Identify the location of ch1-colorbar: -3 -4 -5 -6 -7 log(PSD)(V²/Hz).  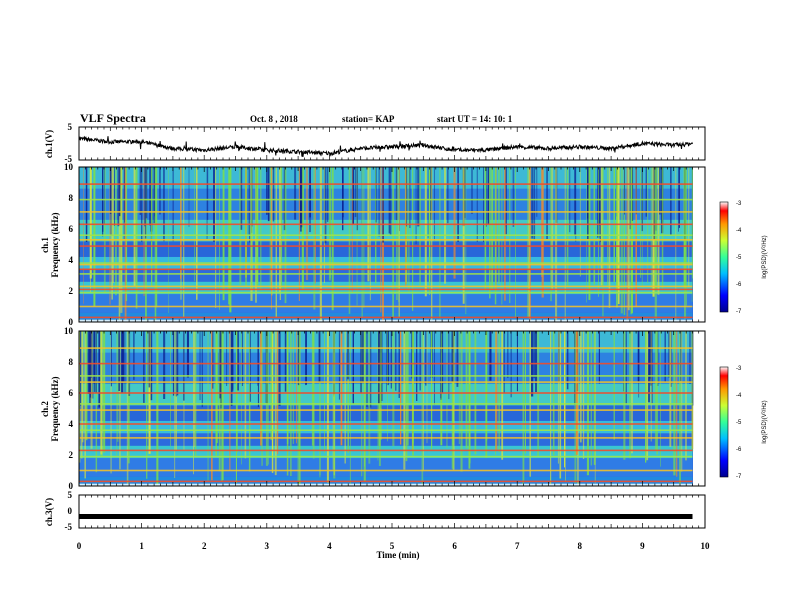
(743, 258).